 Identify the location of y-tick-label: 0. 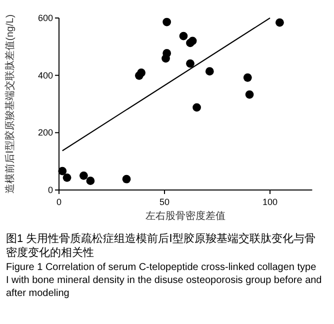
(50, 190).